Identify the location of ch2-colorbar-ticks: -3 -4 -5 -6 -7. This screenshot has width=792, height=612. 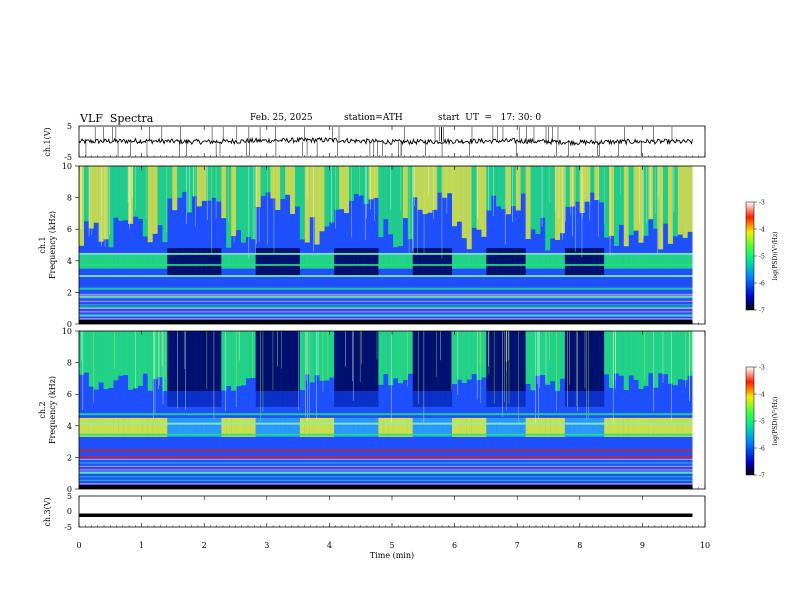
(759, 422).